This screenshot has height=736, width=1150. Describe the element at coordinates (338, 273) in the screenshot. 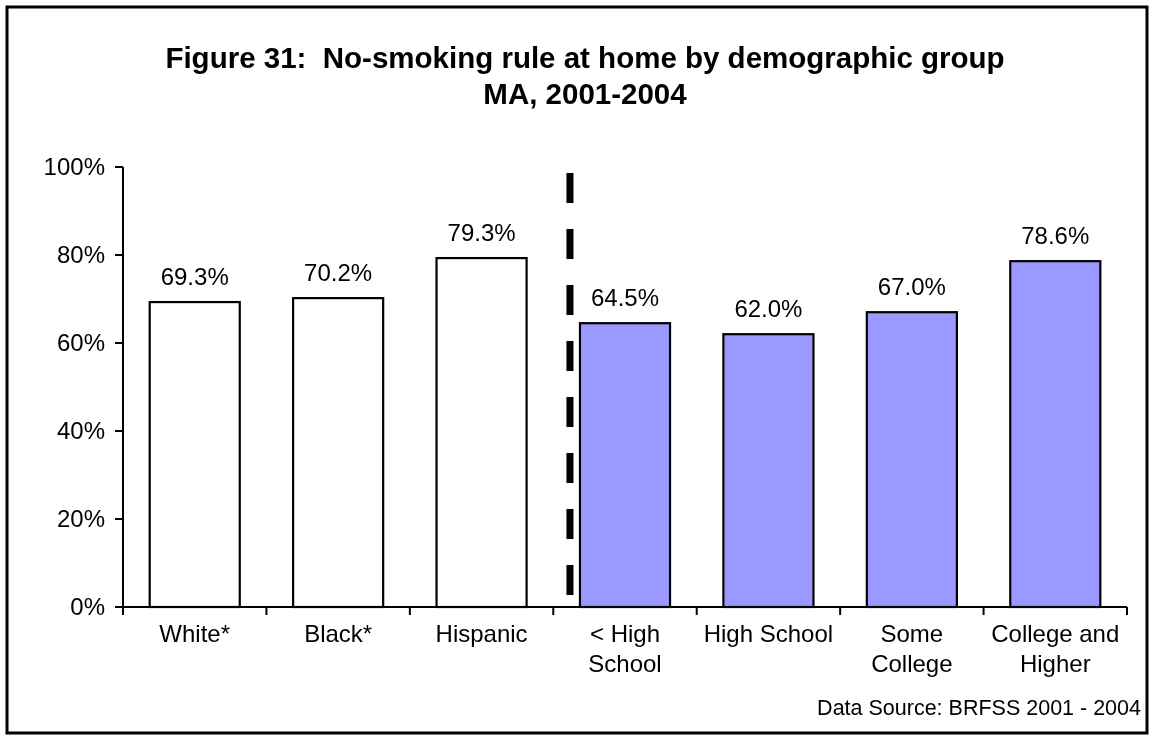

I see `data-label: 70.2%` at that location.